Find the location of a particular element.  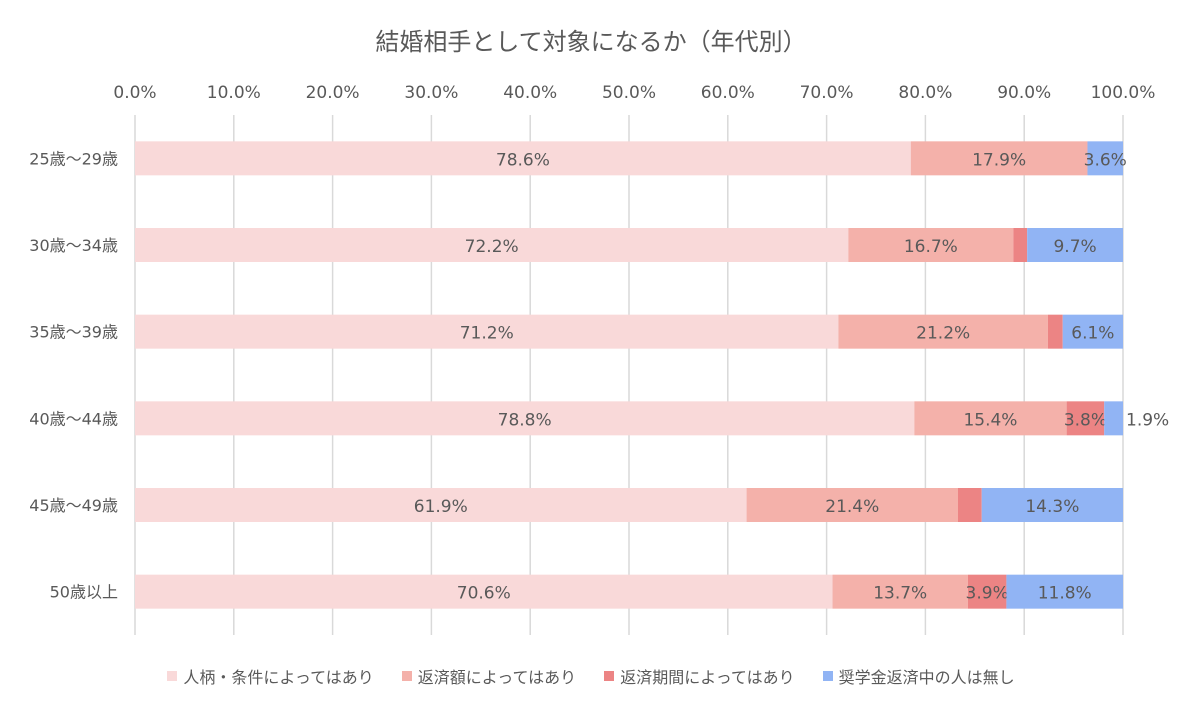

x-tick-label: 20.0% is located at coordinates (333, 93).